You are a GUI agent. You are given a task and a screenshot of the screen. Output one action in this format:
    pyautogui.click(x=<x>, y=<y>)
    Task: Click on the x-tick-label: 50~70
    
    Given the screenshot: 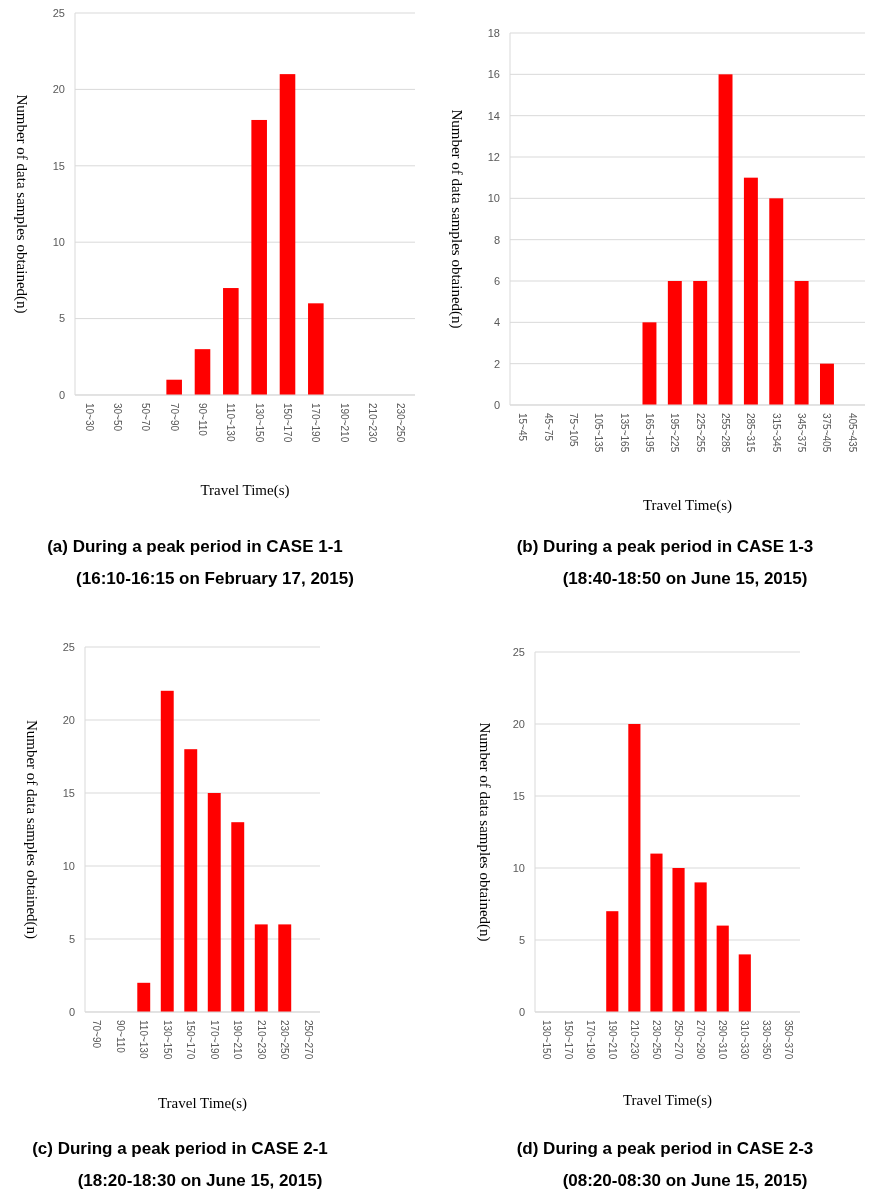 What is the action you would take?
    pyautogui.click(x=146, y=417)
    